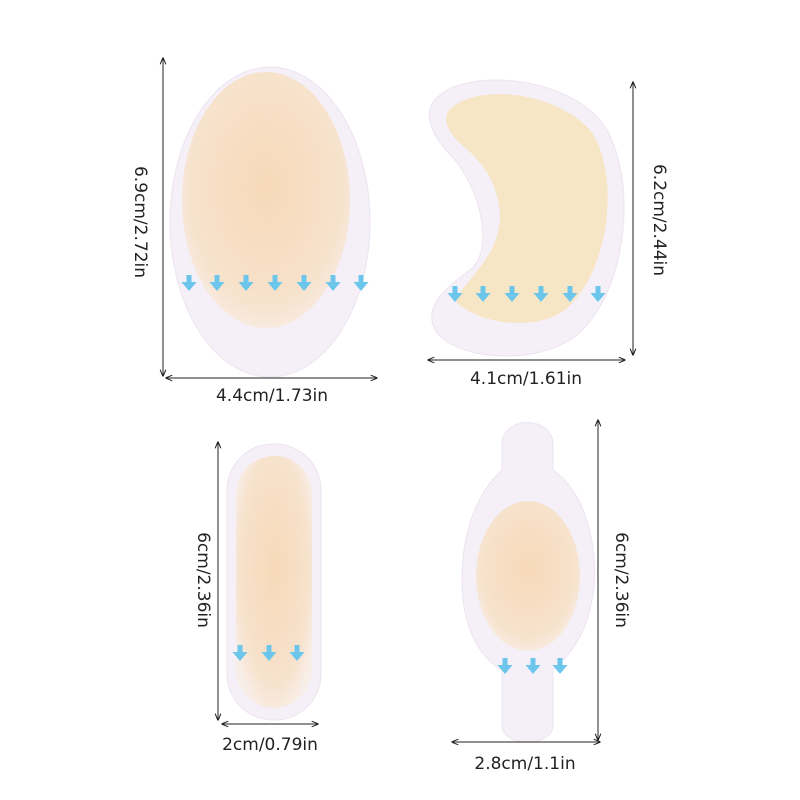 The width and height of the screenshot is (800, 800). I want to click on height-label: 6.9cm/2.72in, so click(140, 222).